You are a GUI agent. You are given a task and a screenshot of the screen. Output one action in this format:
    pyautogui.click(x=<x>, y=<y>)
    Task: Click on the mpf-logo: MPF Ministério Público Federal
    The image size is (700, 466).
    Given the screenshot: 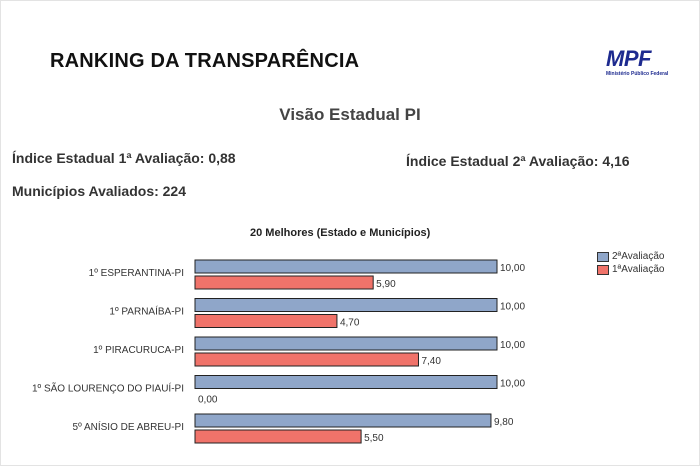 What is the action you would take?
    pyautogui.click(x=637, y=62)
    